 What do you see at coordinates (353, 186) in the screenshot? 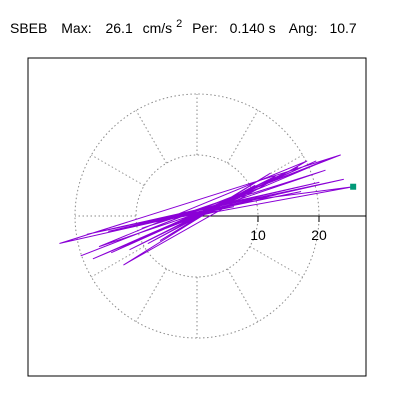
I see `peak-marker` at bounding box center [353, 186].